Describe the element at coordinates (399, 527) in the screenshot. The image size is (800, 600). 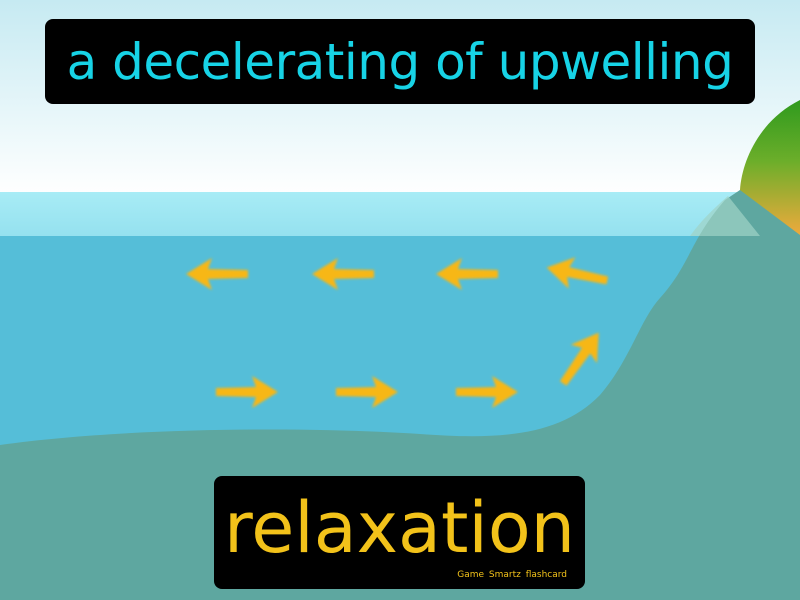
I see `term-text: relaxation` at that location.